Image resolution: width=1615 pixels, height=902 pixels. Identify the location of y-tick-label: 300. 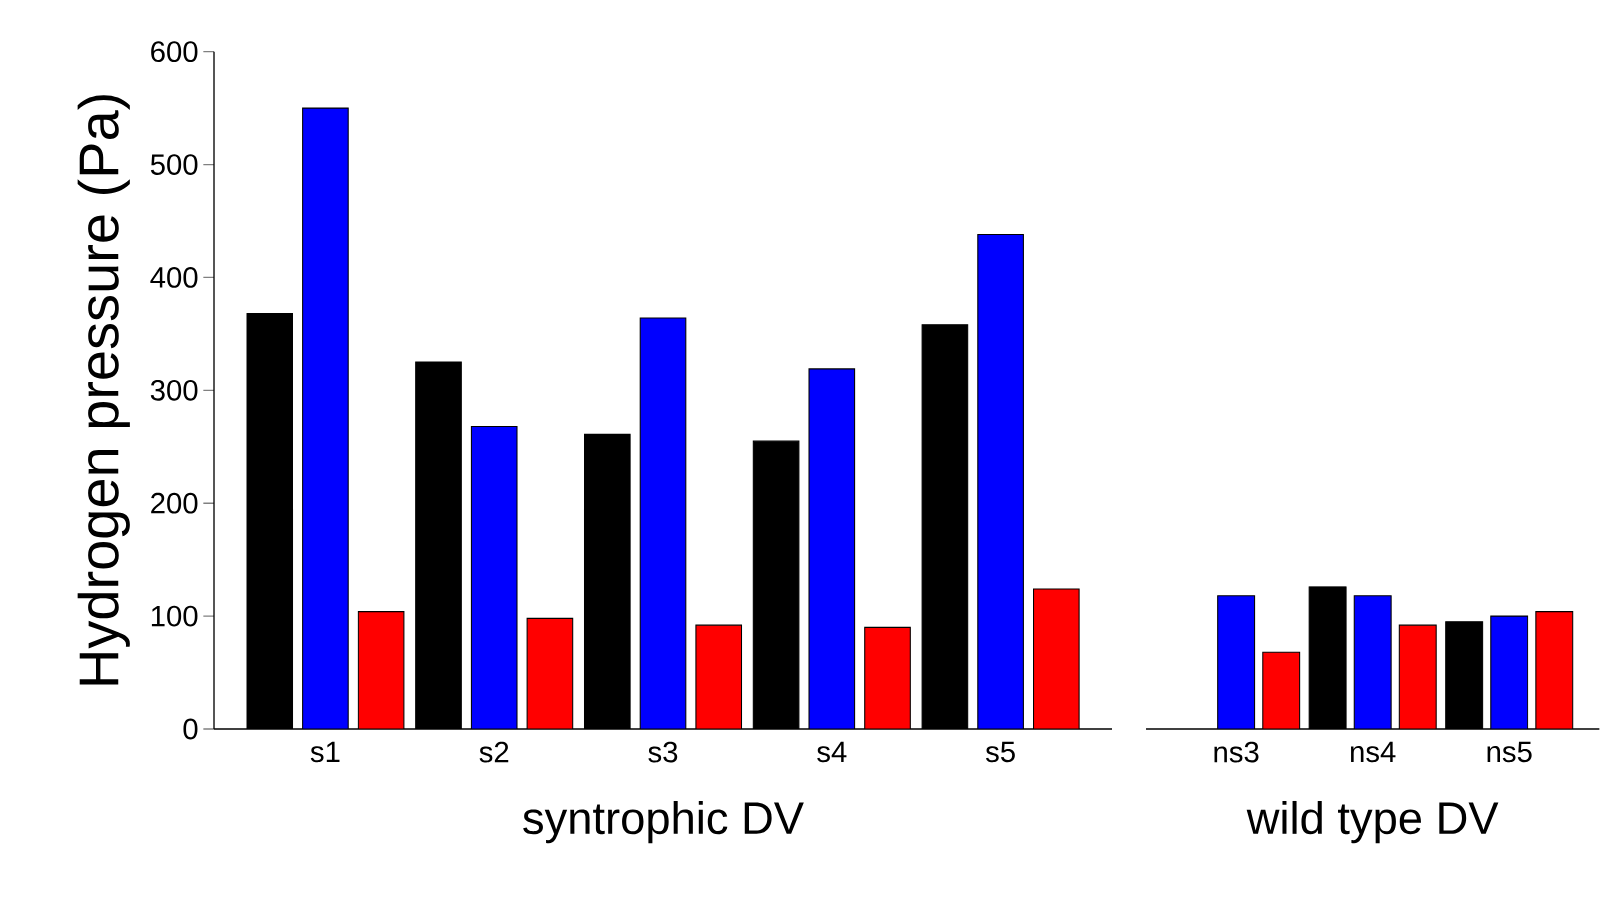
(174, 390).